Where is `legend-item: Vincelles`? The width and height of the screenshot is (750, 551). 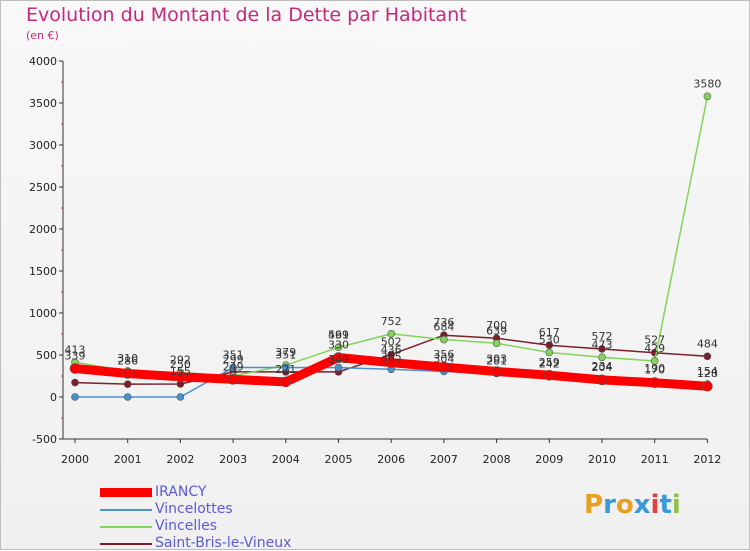 legend-item: Vincelles is located at coordinates (215, 526).